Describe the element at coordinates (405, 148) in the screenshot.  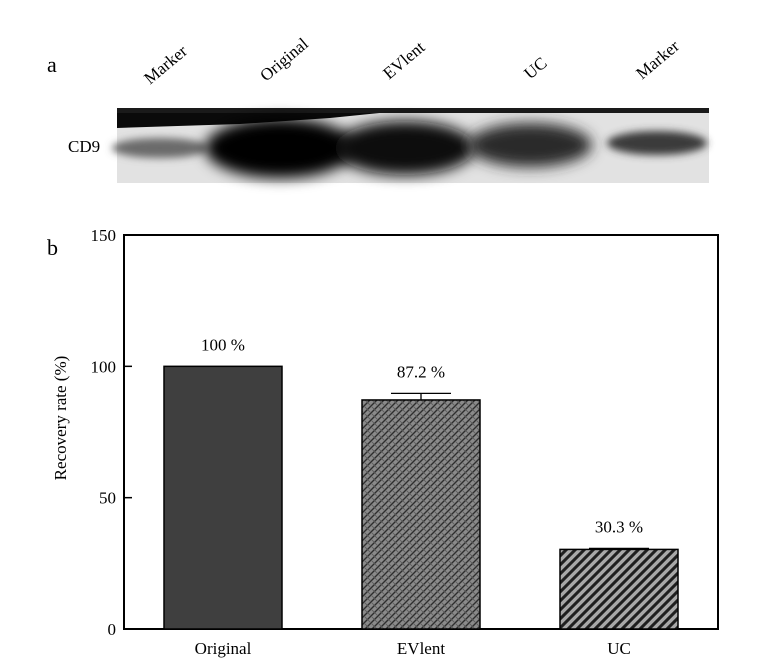
I see `band-evlent` at that location.